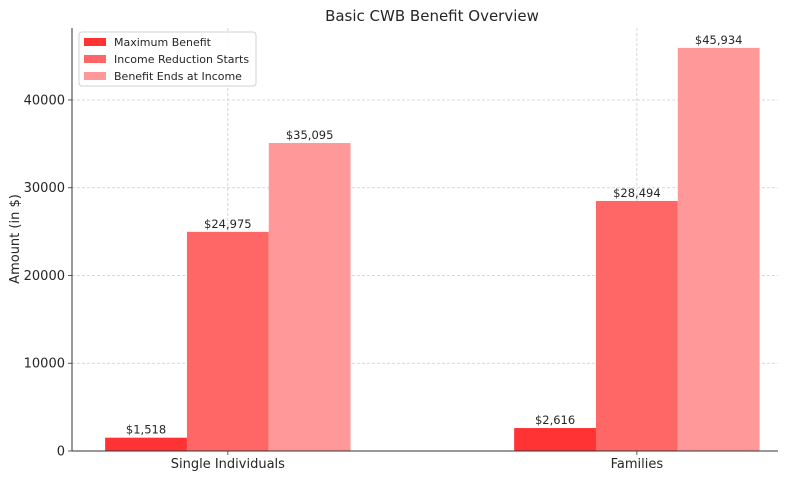 The image size is (800, 481). What do you see at coordinates (178, 76) in the screenshot?
I see `legend-entry: Benefit Ends at Income` at bounding box center [178, 76].